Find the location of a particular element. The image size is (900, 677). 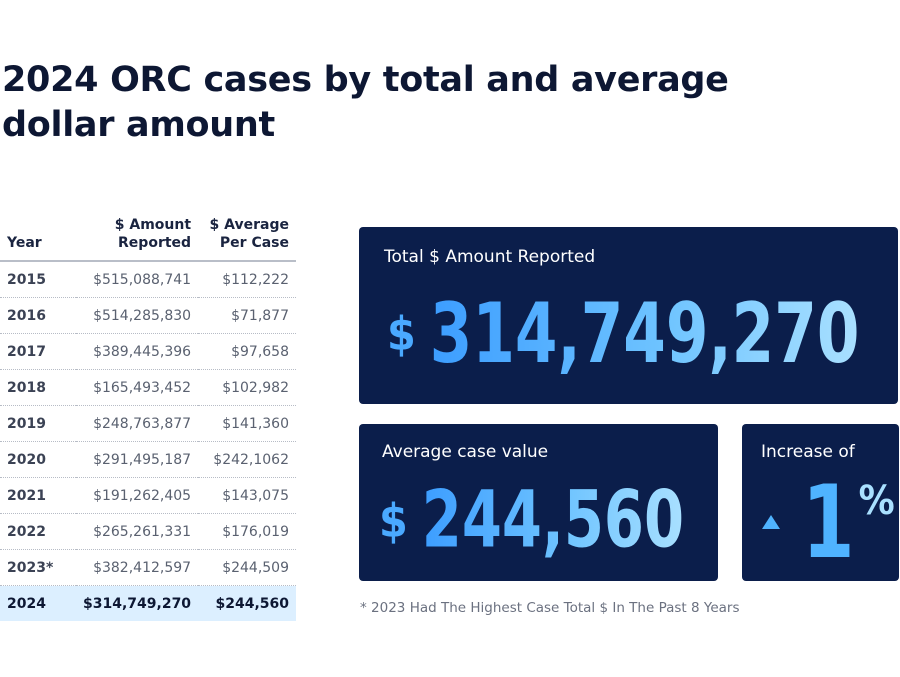

year-cell: 2017 is located at coordinates (38, 351).